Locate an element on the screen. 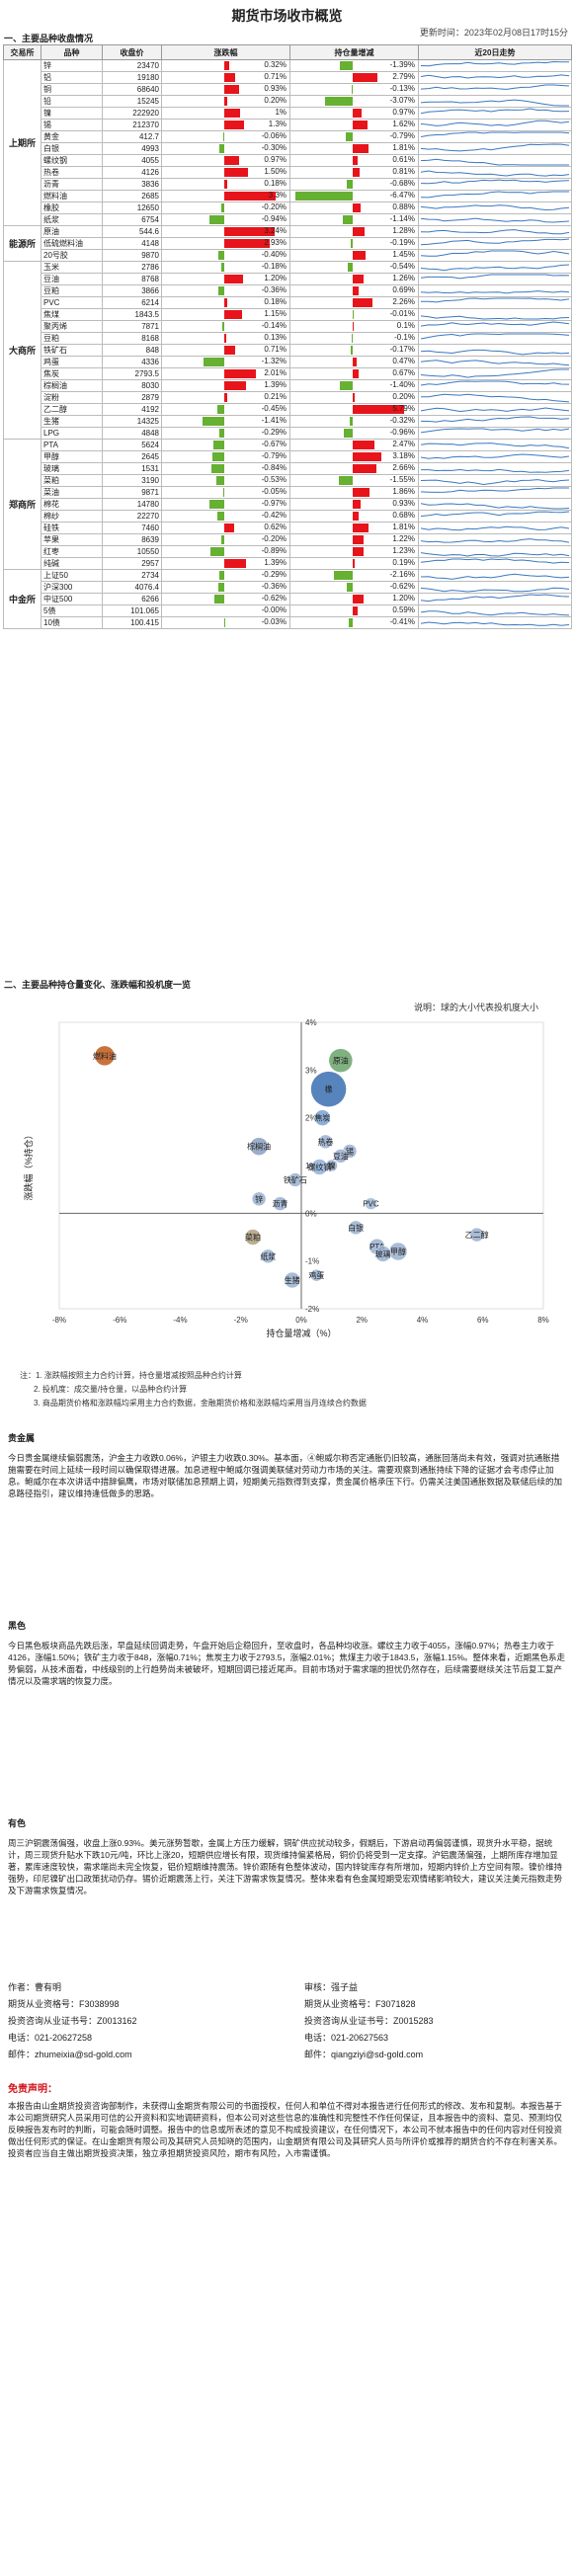 This screenshot has width=574, height=2576. section-title-2: 二、主要品种持仓量变化、涨跌幅和投机度一览 is located at coordinates (98, 985).